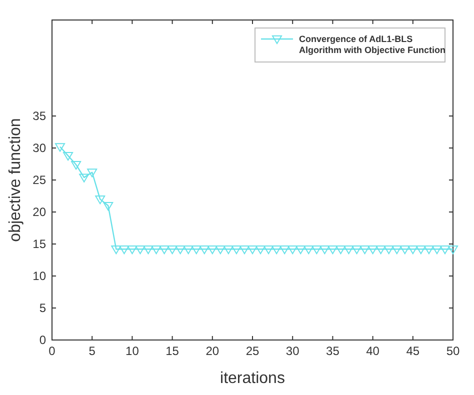 This screenshot has width=474, height=395. What do you see at coordinates (253, 351) in the screenshot?
I see `x-tick-label: 25` at bounding box center [253, 351].